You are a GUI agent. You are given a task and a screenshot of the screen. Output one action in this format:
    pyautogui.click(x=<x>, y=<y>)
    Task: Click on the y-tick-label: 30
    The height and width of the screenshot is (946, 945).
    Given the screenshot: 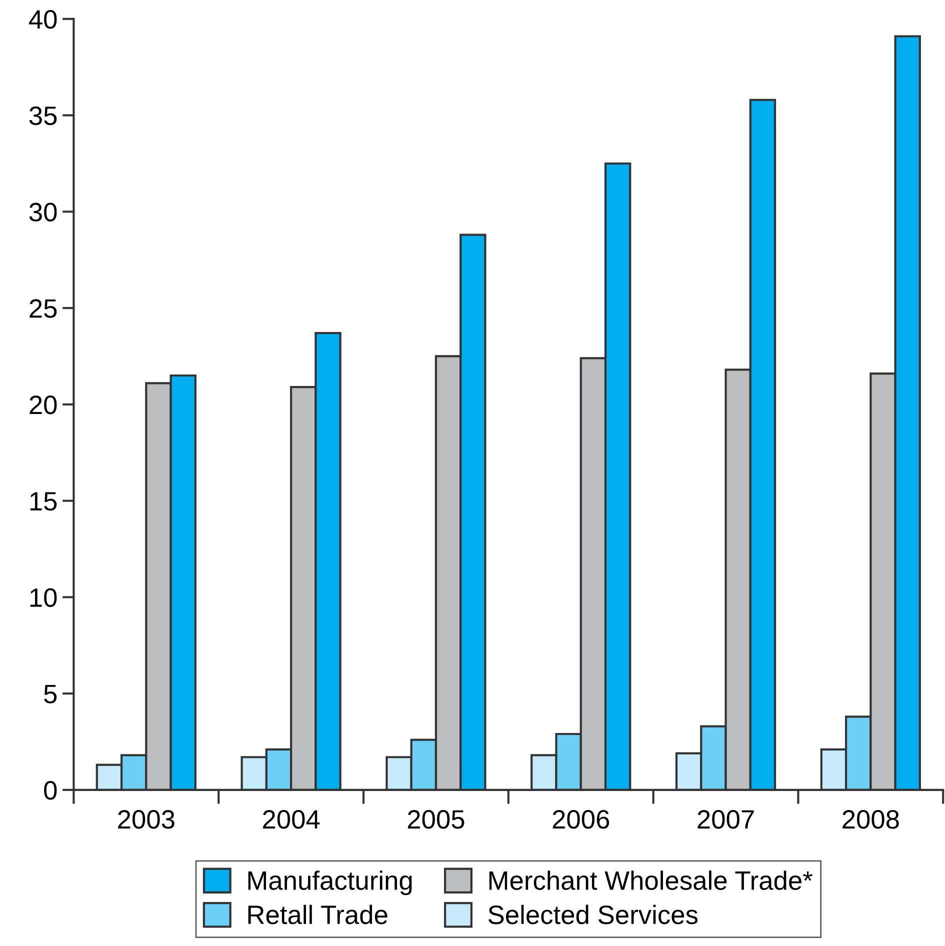 What is the action you would take?
    pyautogui.click(x=43, y=212)
    